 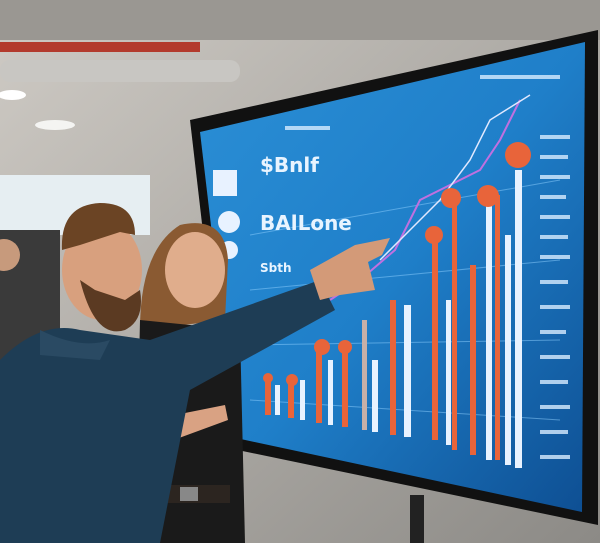 I want to click on screen-icon-circle, so click(x=229, y=222).